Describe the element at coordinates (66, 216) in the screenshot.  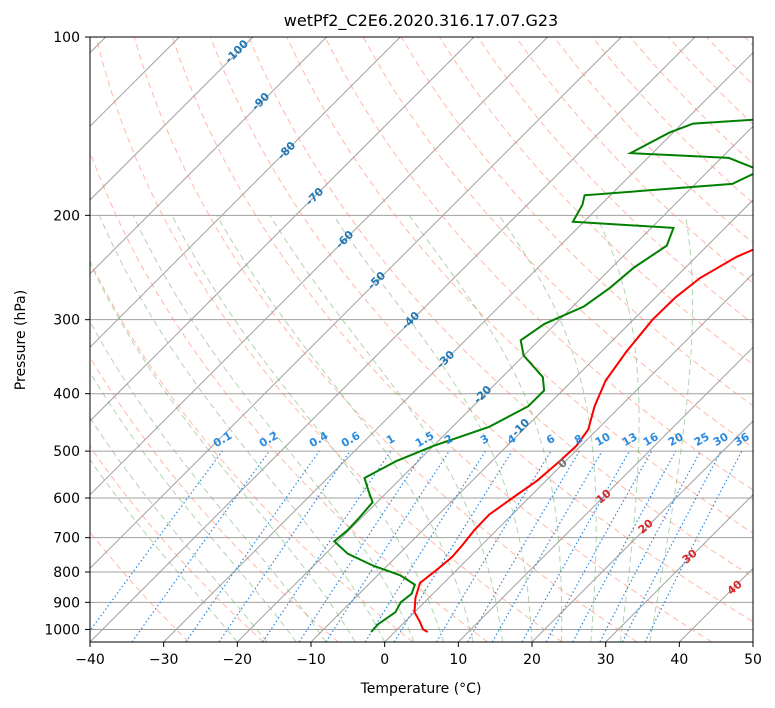
I see `y-tick-label: 200` at that location.